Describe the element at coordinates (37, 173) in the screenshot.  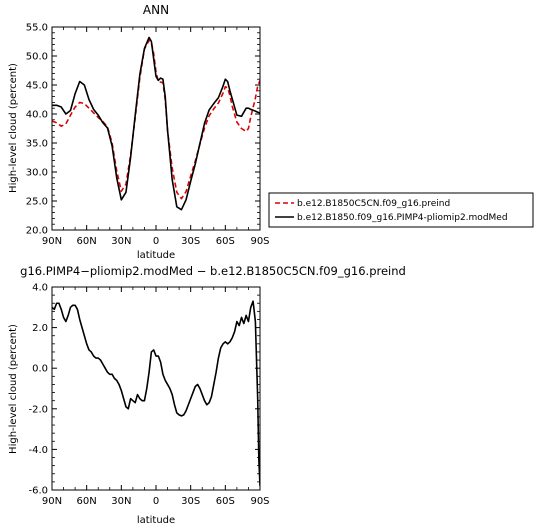
I see `top-y-tick-label: 30.0` at that location.